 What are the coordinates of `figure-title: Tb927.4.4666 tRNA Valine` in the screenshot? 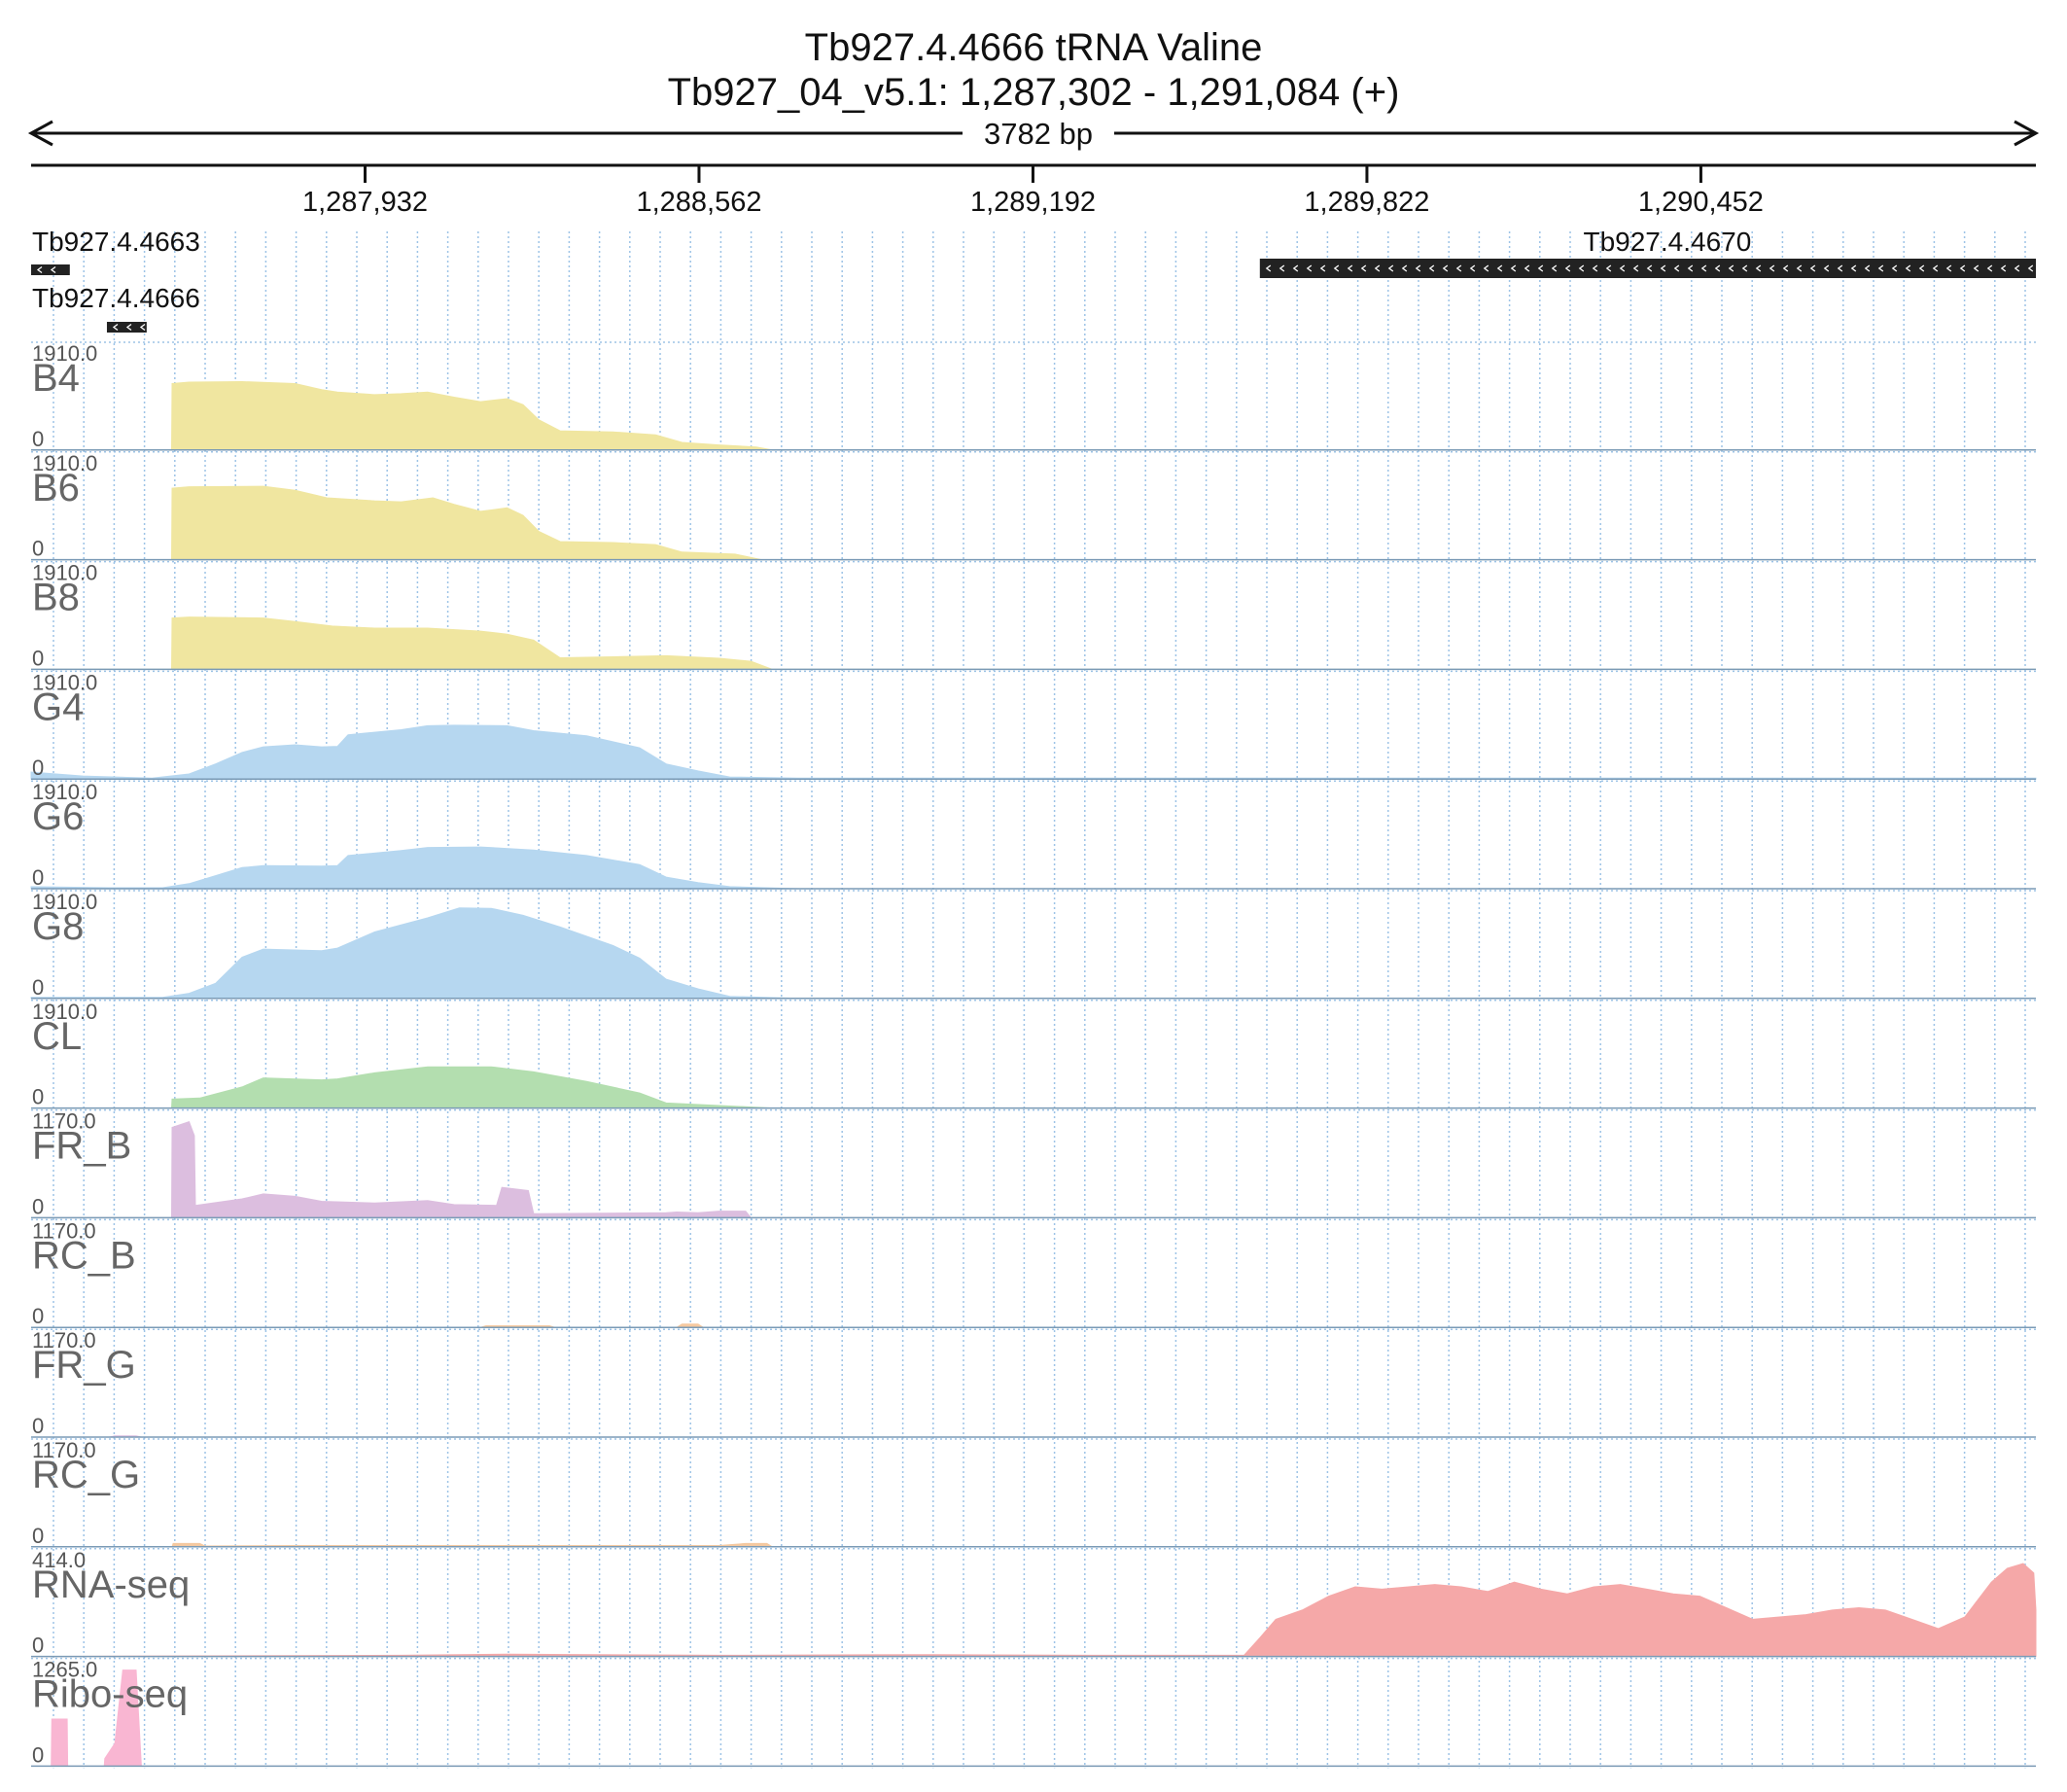 It's located at (1034, 47).